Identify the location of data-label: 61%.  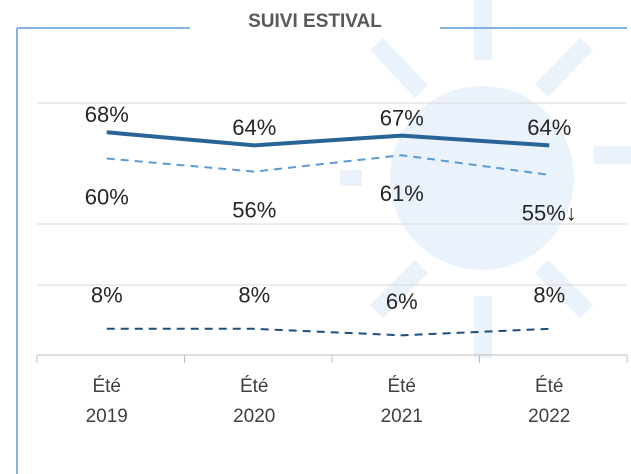
(402, 193).